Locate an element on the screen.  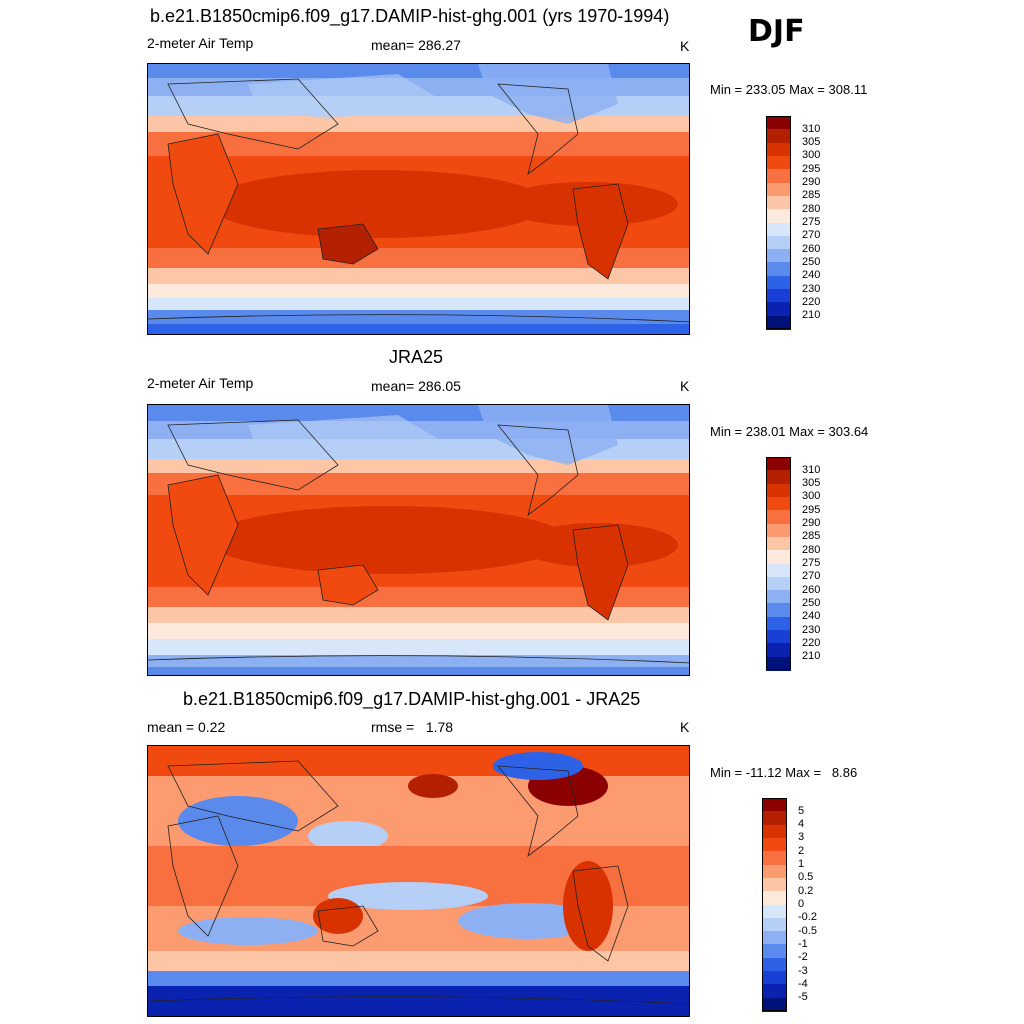
panel-diff-map is located at coordinates (418, 881).